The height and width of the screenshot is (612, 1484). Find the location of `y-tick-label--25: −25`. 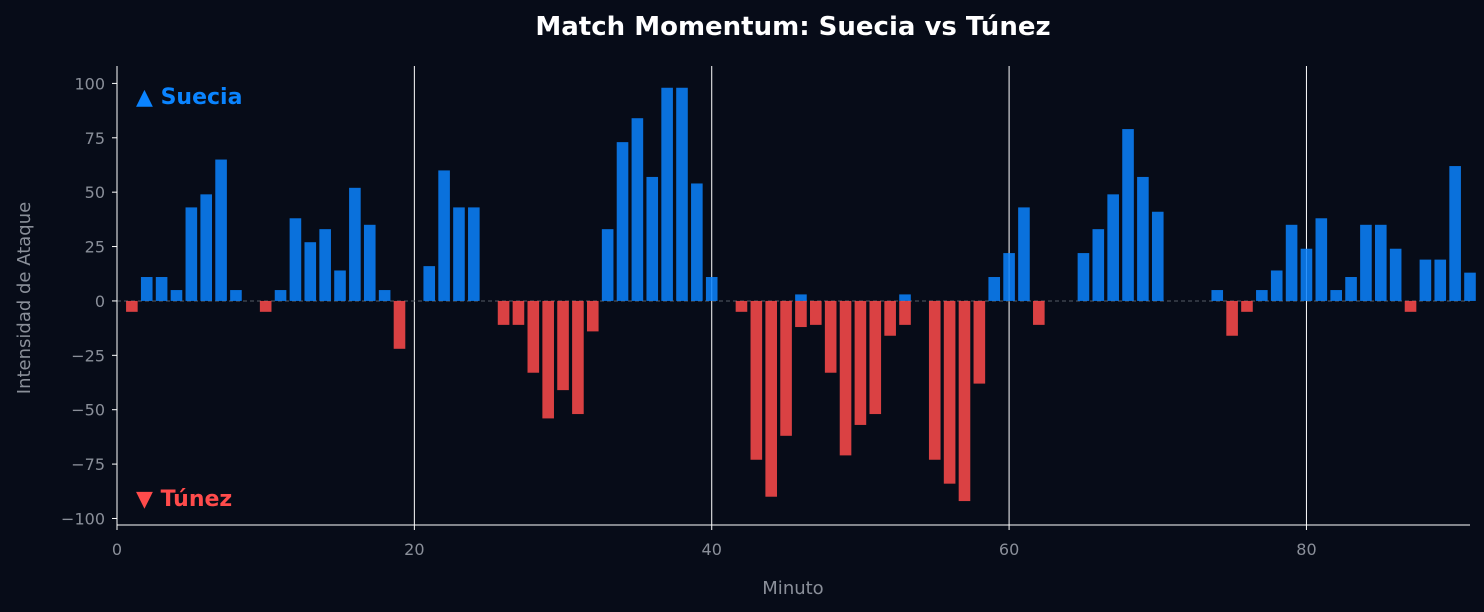

y-tick-label--25: −25 is located at coordinates (88, 355).